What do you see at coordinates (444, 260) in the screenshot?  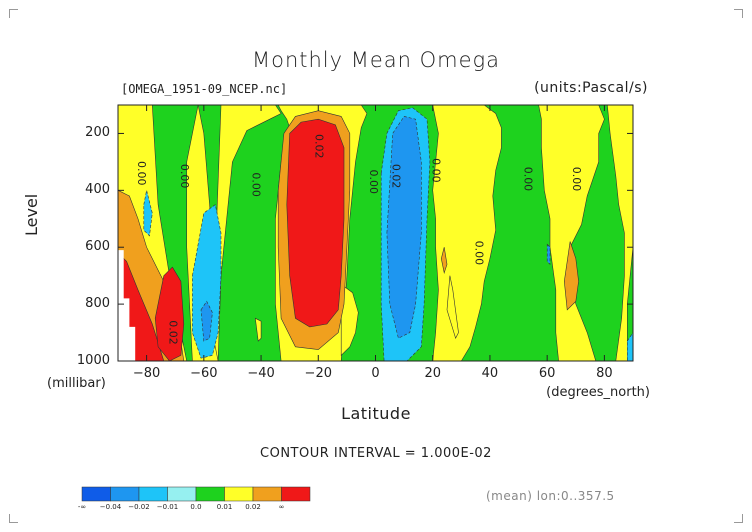 I see `contour-region-0.02-14` at bounding box center [444, 260].